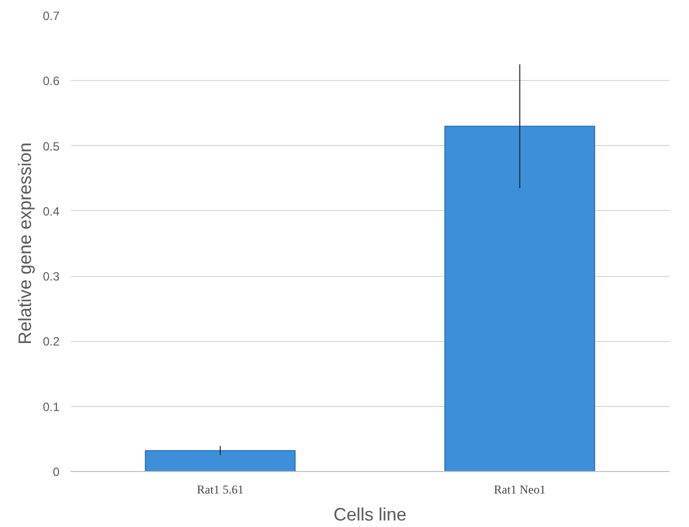 The image size is (689, 527). What do you see at coordinates (51, 341) in the screenshot?
I see `y-tick-label: 0.2` at bounding box center [51, 341].